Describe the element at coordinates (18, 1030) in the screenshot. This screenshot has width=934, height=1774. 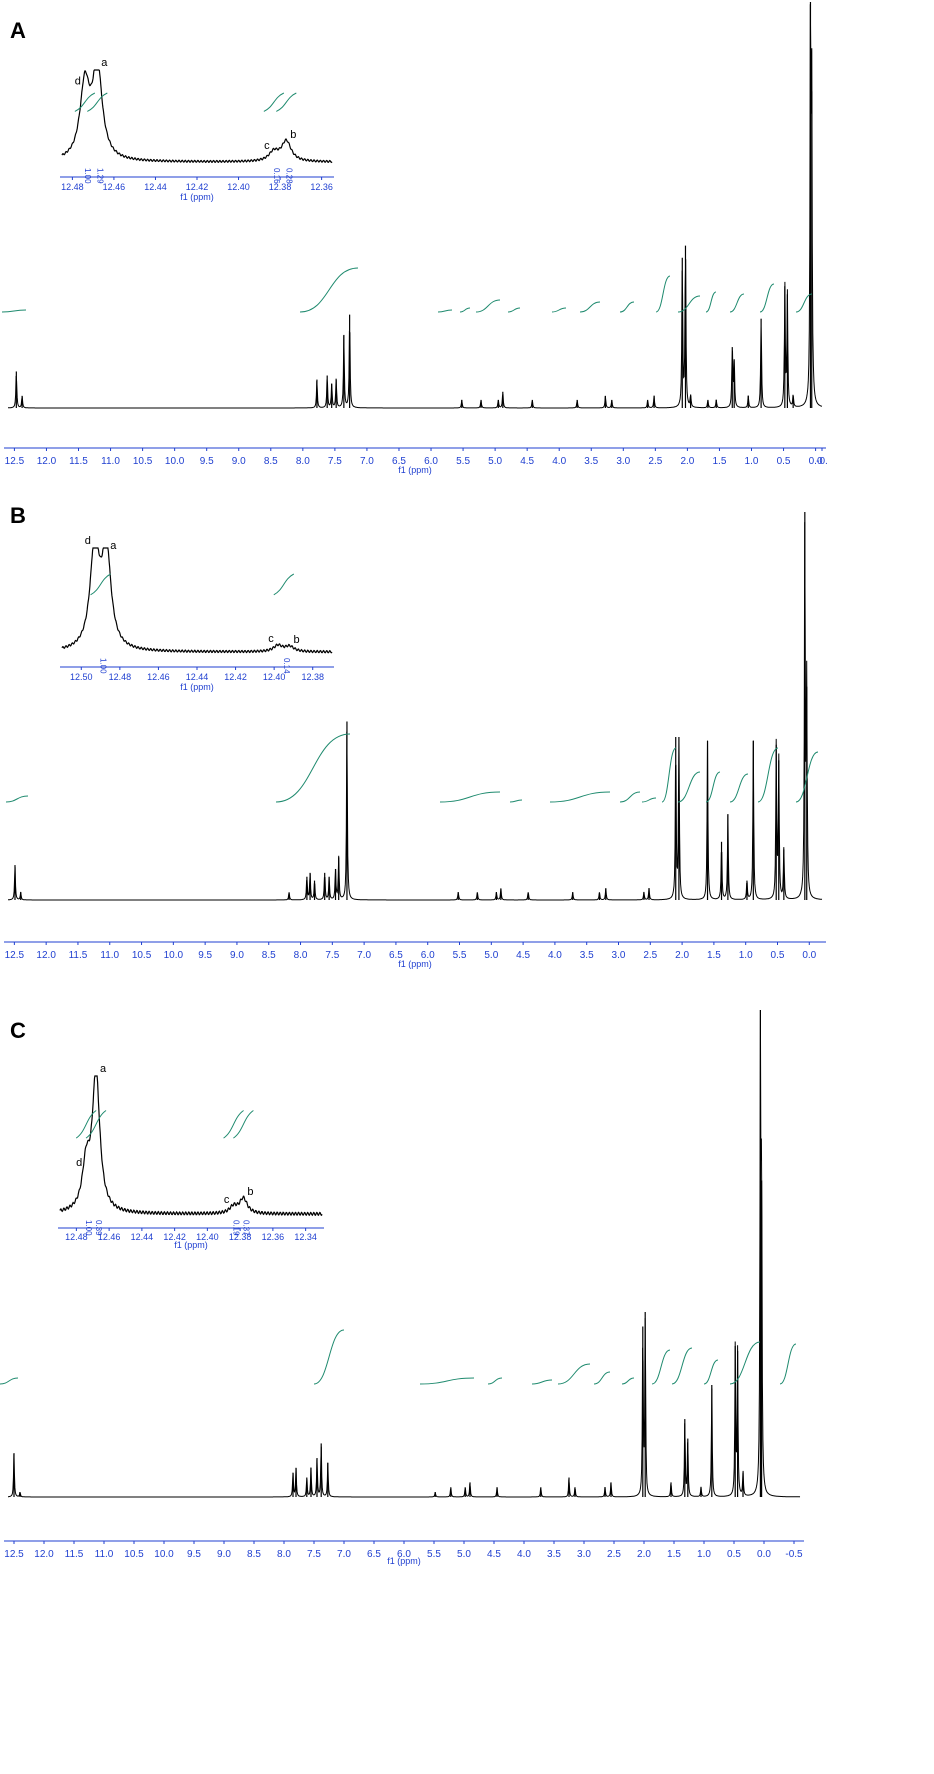
I see `panel-label: C` at that location.